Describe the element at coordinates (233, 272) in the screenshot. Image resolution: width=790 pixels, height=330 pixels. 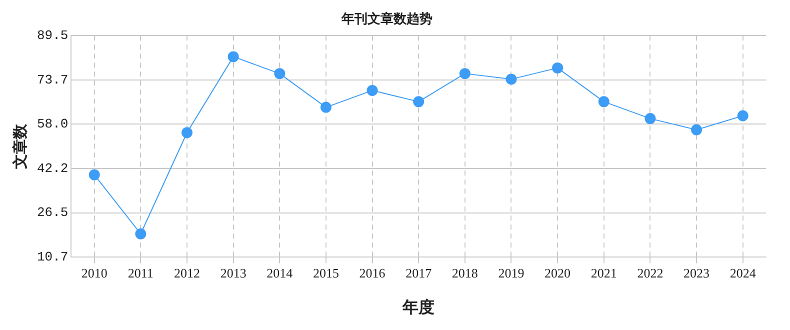
I see `x-tick-label: 2013` at that location.